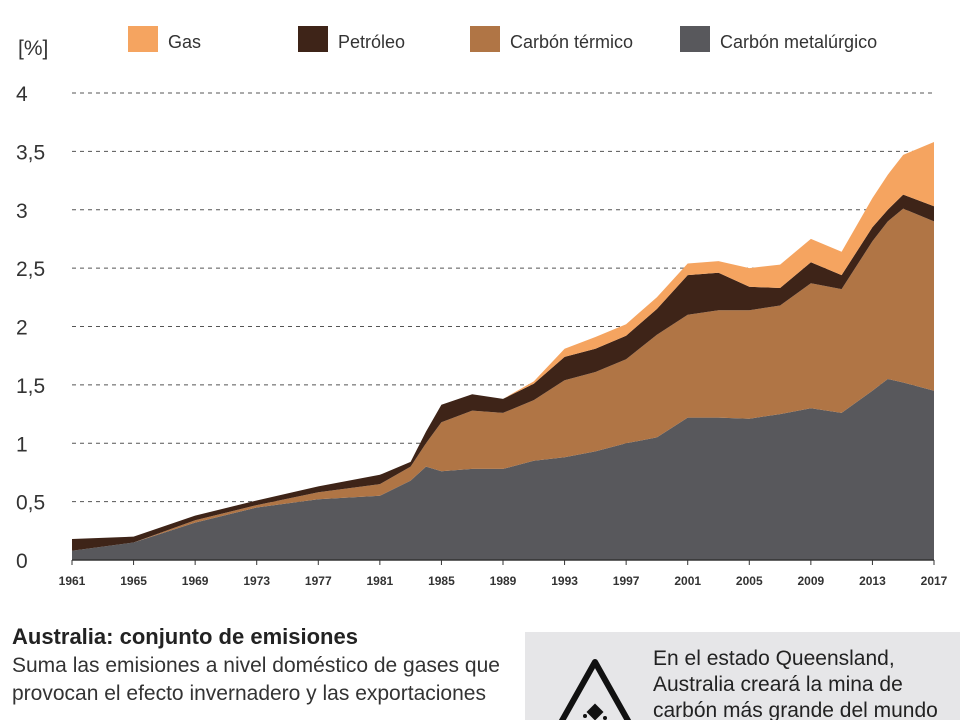 The width and height of the screenshot is (960, 720). What do you see at coordinates (872, 581) in the screenshot?
I see `x-tick-label: 2013` at bounding box center [872, 581].